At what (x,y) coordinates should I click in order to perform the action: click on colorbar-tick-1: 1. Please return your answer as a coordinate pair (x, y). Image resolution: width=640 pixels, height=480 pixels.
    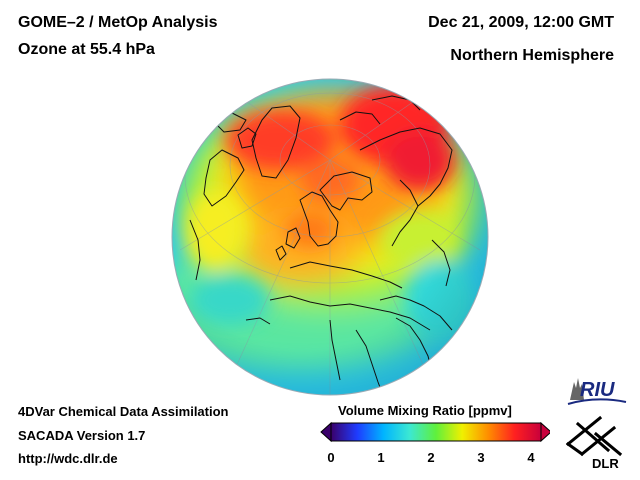
    Looking at the image, I should click on (381, 457).